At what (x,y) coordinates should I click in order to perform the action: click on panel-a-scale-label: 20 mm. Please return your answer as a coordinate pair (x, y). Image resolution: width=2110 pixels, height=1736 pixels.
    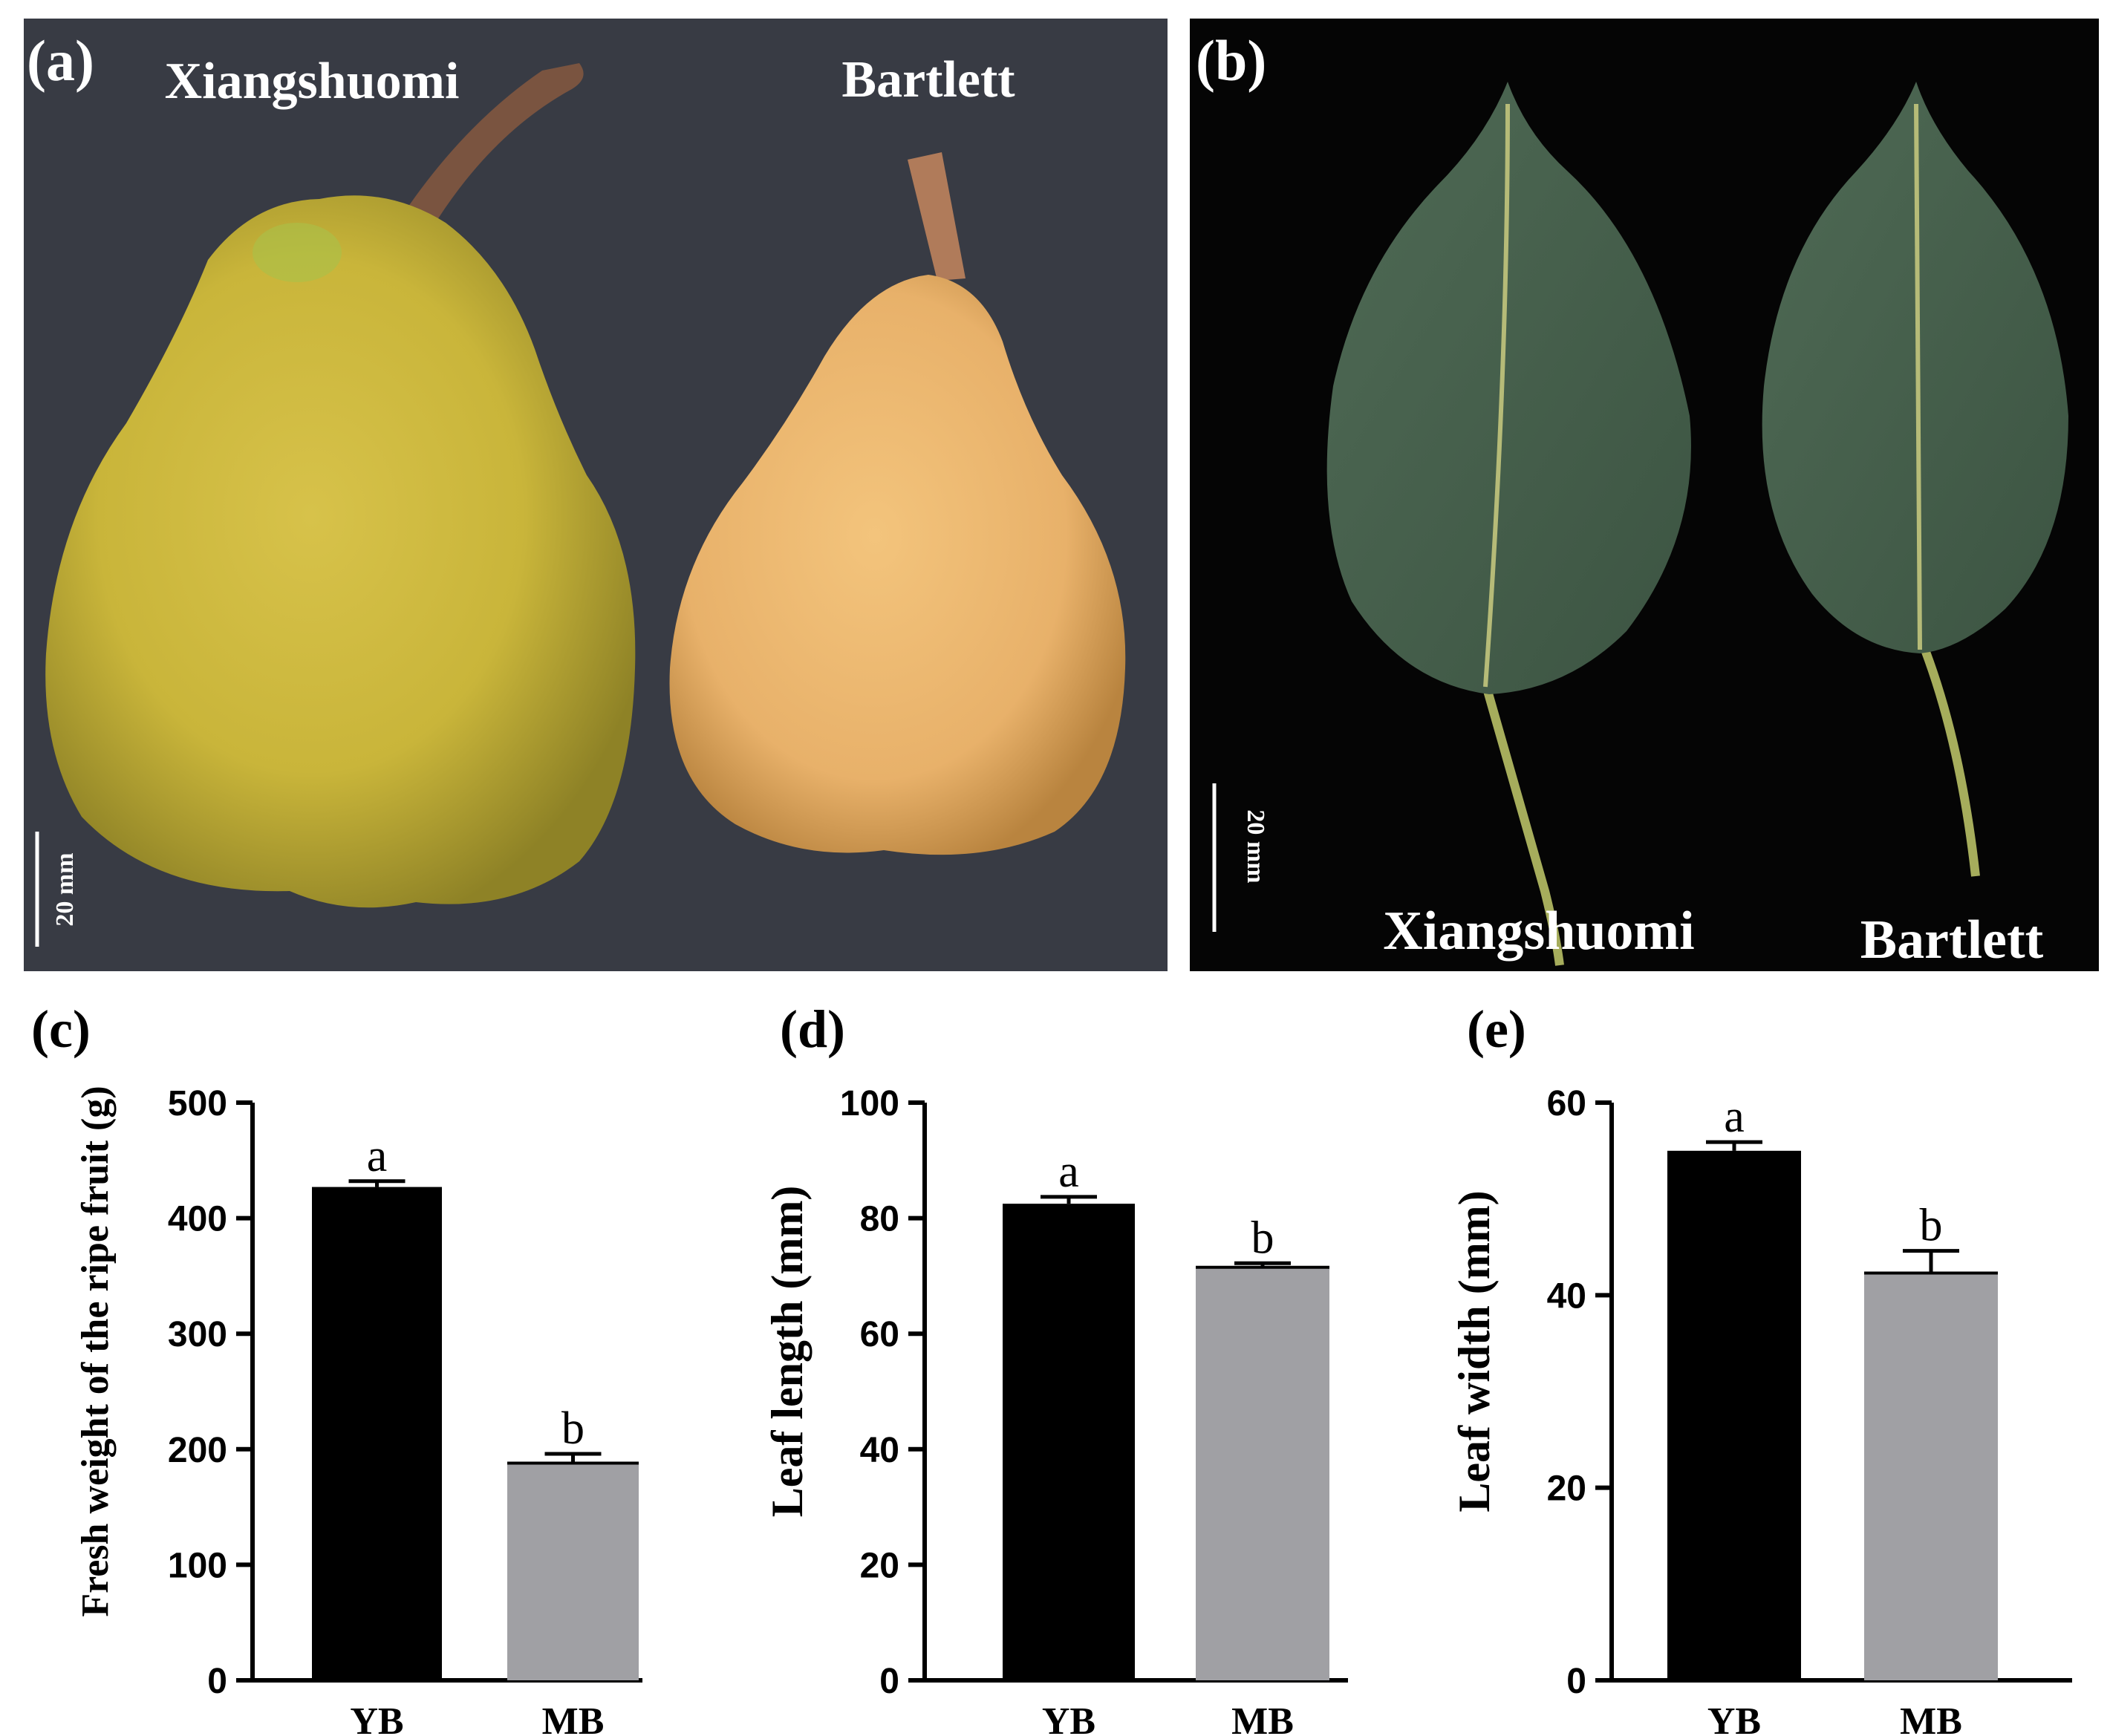
    Looking at the image, I should click on (65, 889).